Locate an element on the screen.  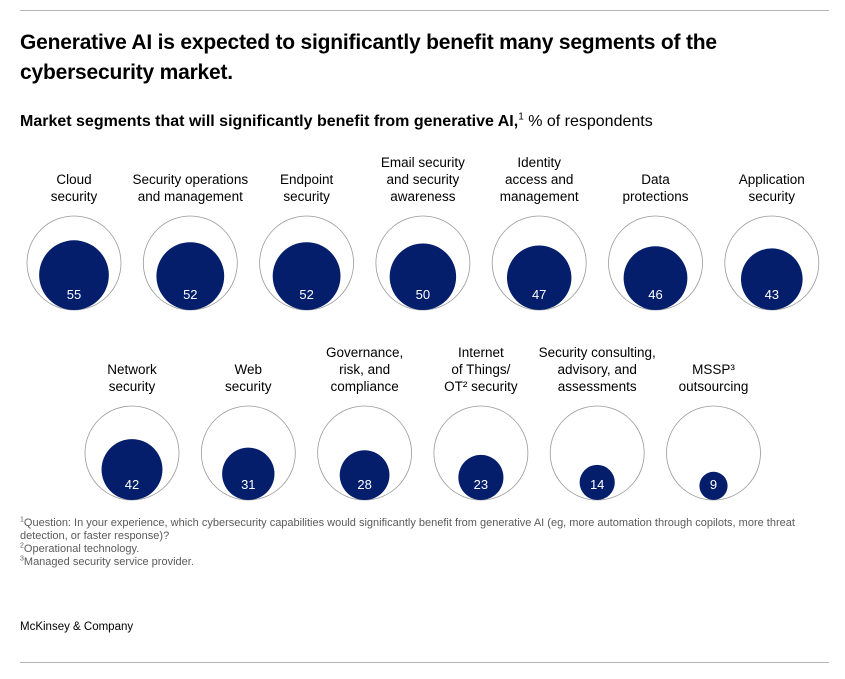
category-label: Application is located at coordinates (772, 179).